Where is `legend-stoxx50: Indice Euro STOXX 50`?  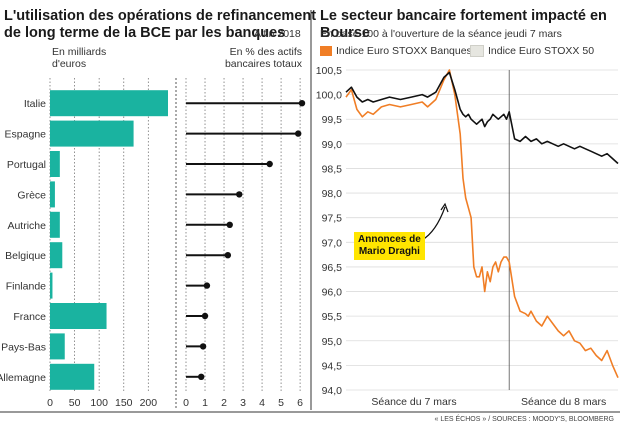
legend-stoxx50: Indice Euro STOXX 50 is located at coordinates (532, 51).